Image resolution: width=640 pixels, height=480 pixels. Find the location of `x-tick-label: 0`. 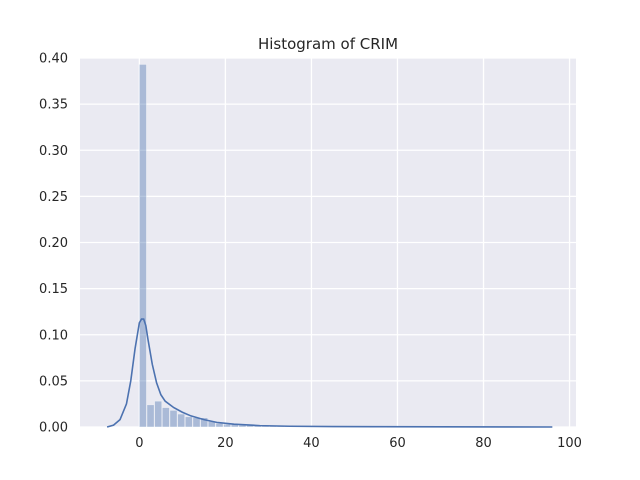

x-tick-label: 0 is located at coordinates (139, 443).